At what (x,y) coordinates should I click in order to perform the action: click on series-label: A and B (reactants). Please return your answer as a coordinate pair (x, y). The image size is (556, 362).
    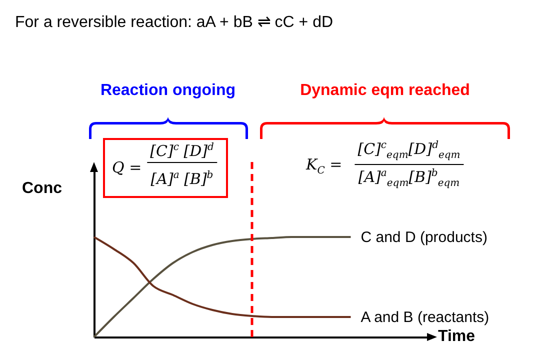
    Looking at the image, I should click on (425, 317).